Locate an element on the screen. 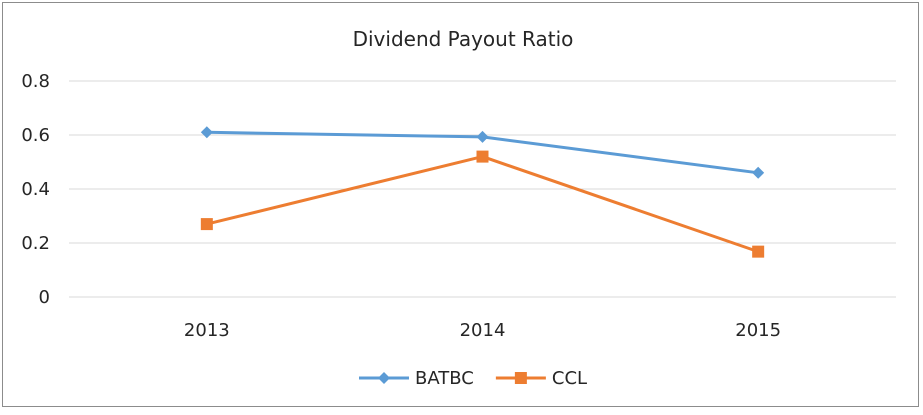 Image resolution: width=923 pixels, height=415 pixels. legend-label-ccl: CCL is located at coordinates (569, 378).